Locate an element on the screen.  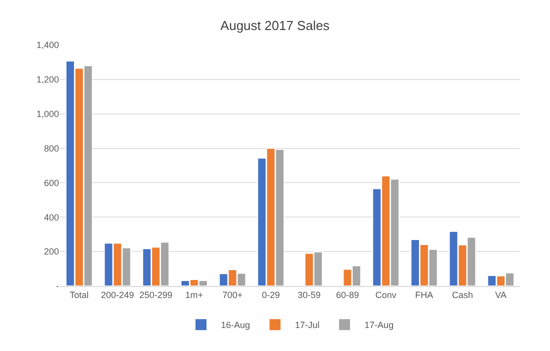
x-tick-label: 30-59 is located at coordinates (309, 295).